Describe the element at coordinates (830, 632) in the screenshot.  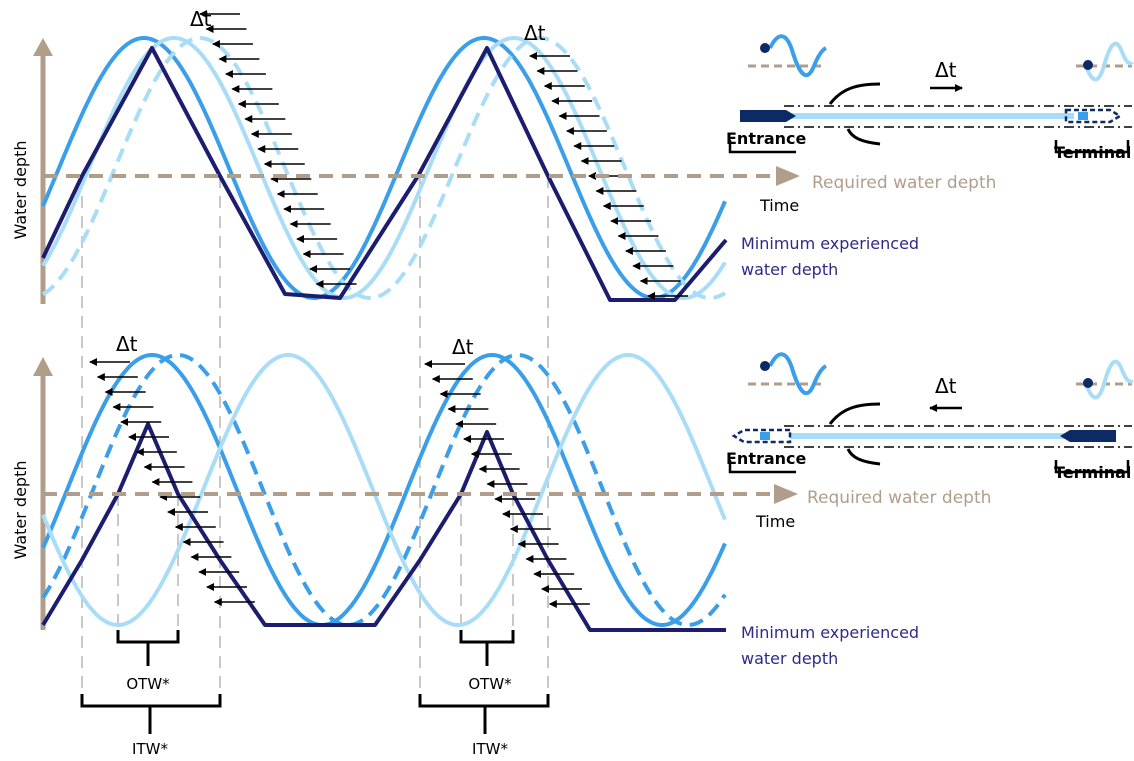
I see `bottom-min-label-1: Minimum experienced` at that location.